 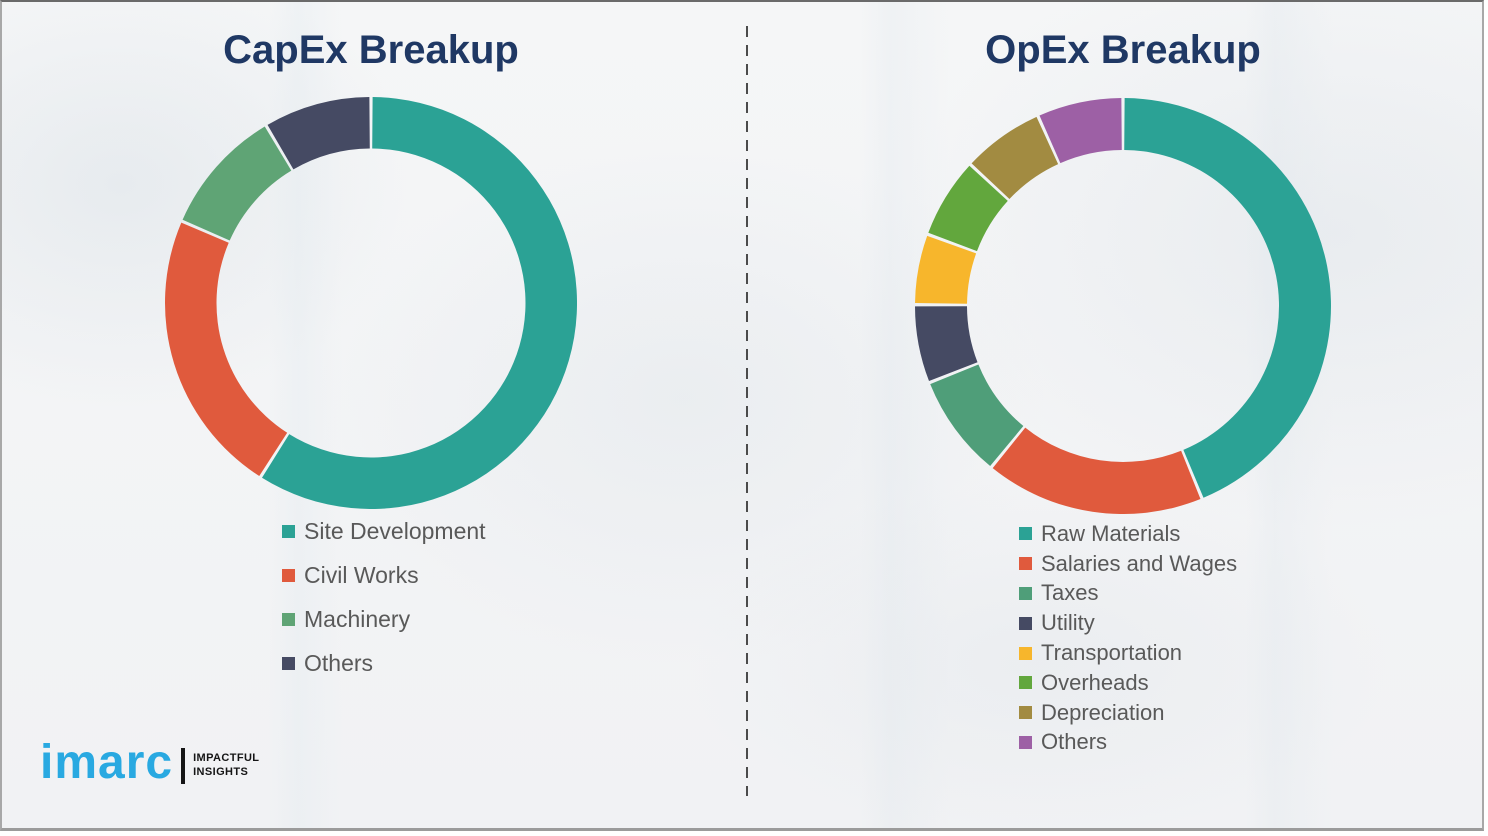 What do you see at coordinates (1096, 470) in the screenshot?
I see `donut-slice-salaries-and-wages` at bounding box center [1096, 470].